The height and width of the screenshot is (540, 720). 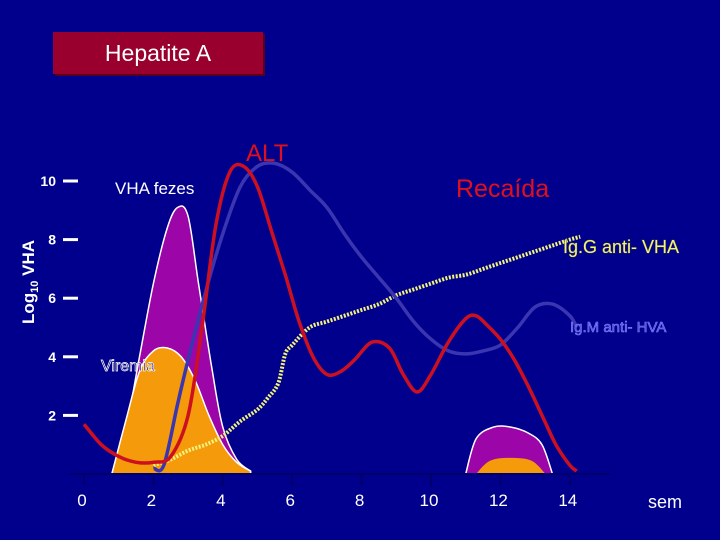 I want to click on annotation-alt: ALT, so click(x=267, y=153).